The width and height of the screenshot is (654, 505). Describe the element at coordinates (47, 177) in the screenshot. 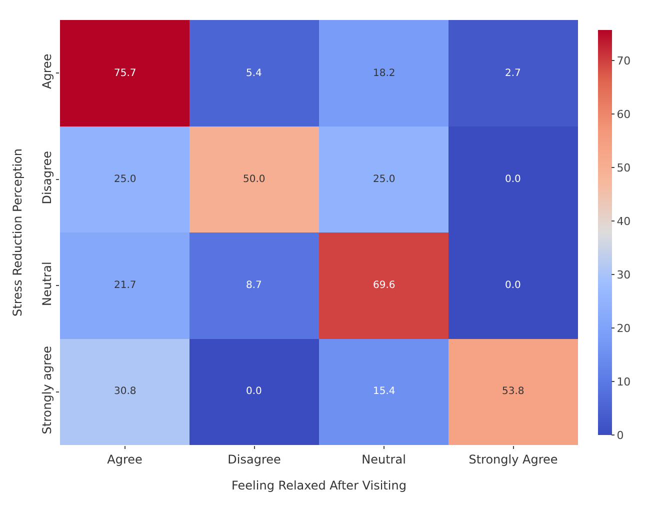

I see `y-tick-label: Disagree` at that location.